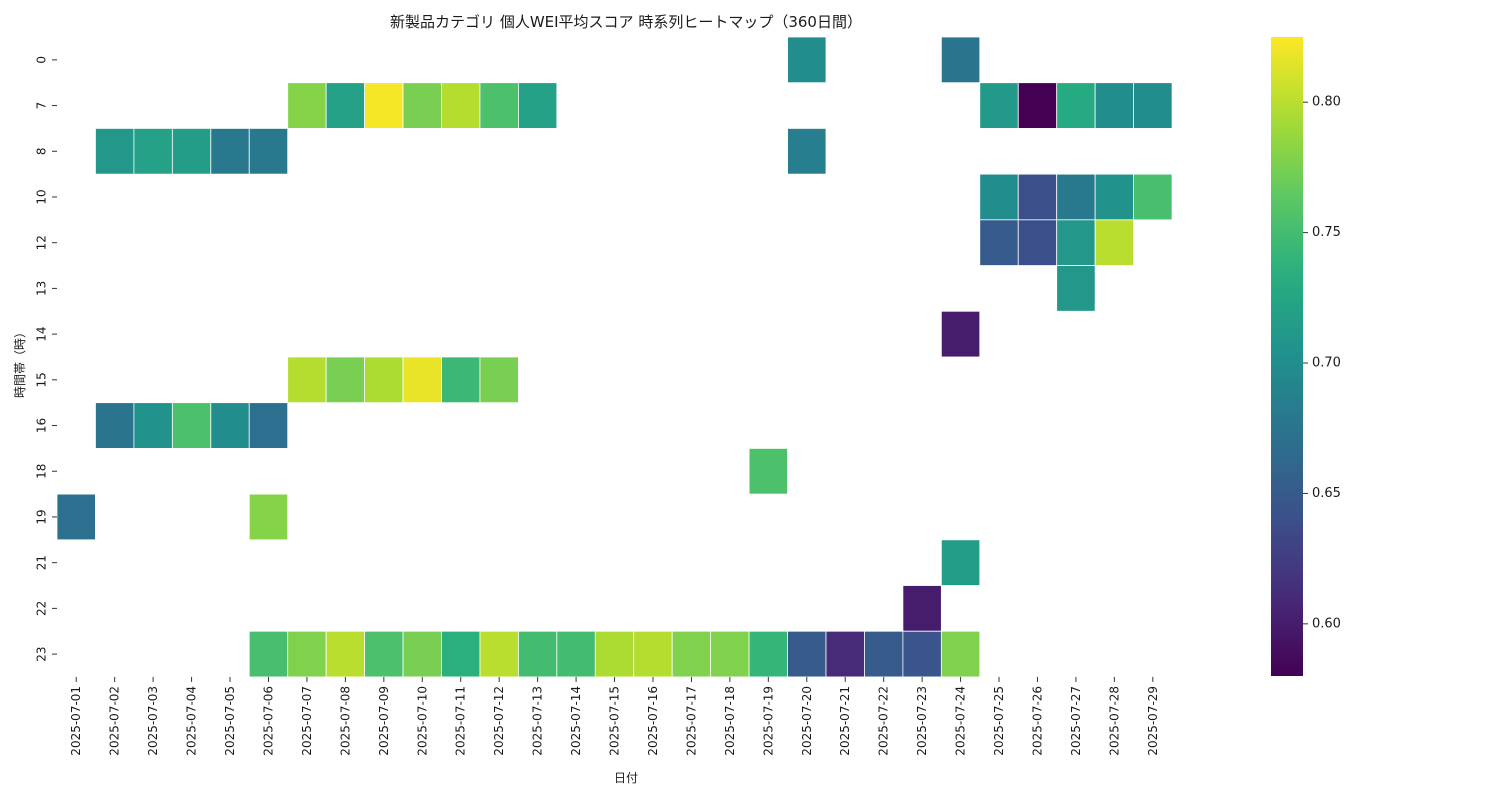  I want to click on x-tick-label: 2025-07-24, so click(961, 721).